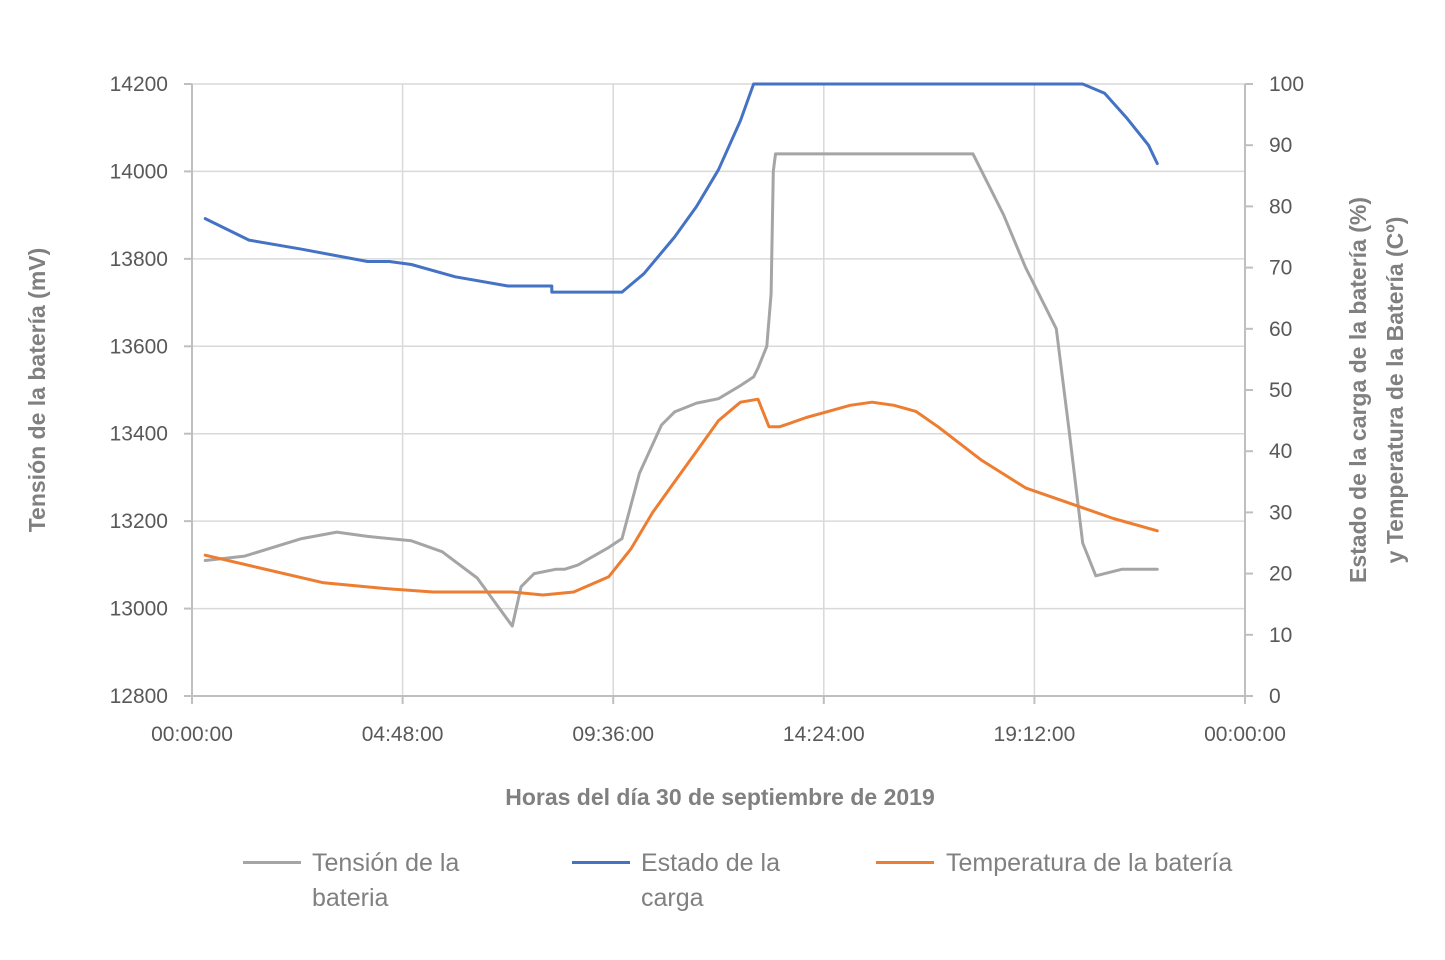 This screenshot has width=1445, height=960. What do you see at coordinates (824, 734) in the screenshot?
I see `x-tick-label: 14:24:00` at bounding box center [824, 734].